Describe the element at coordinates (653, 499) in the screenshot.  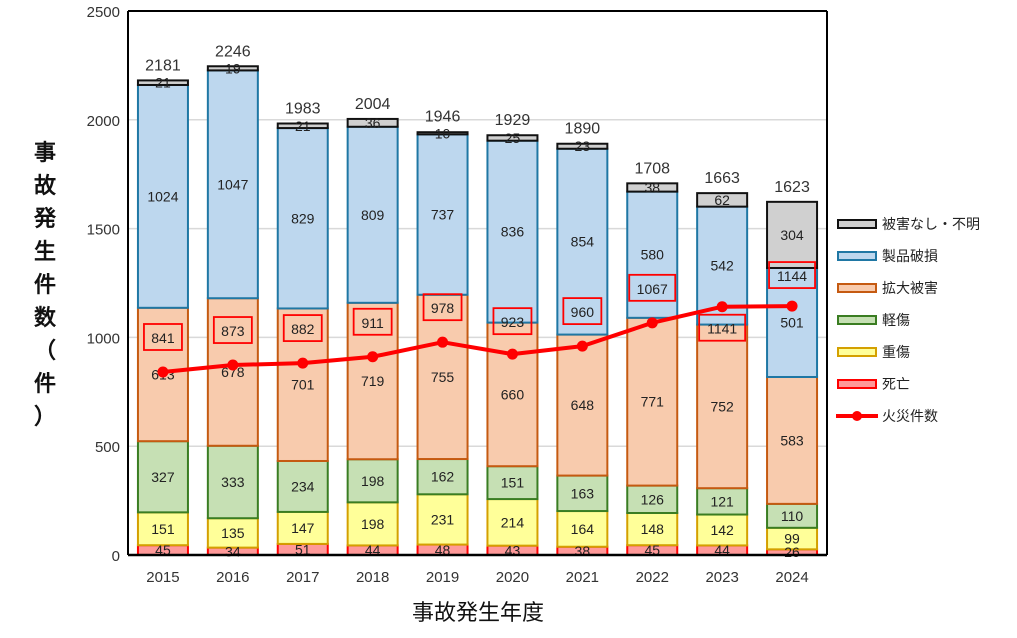
I see `data-label: 126` at that location.